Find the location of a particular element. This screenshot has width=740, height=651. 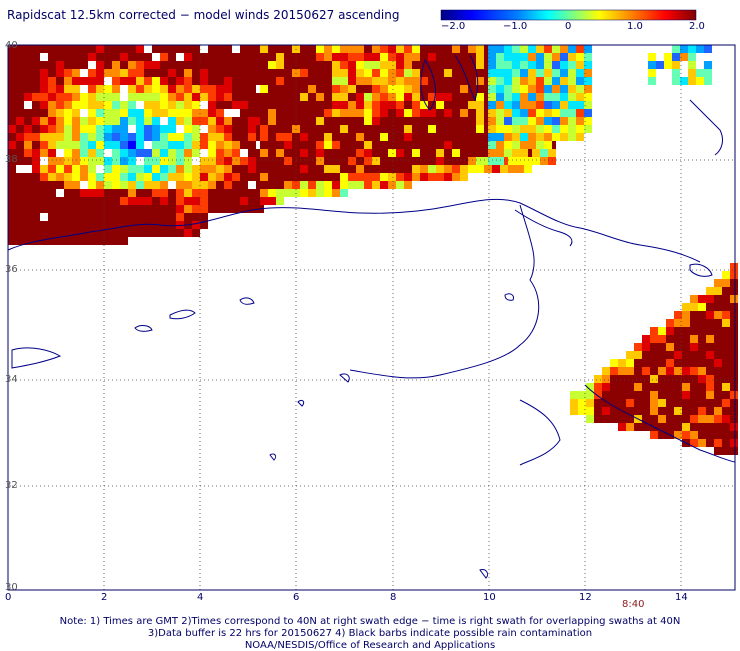

lon-tick-10: 10 is located at coordinates (489, 597).